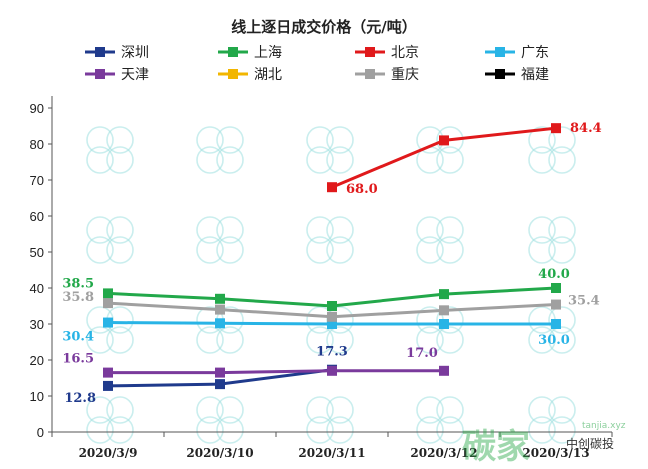  Describe the element at coordinates (37, 324) in the screenshot. I see `y-tick-label: 30` at that location.